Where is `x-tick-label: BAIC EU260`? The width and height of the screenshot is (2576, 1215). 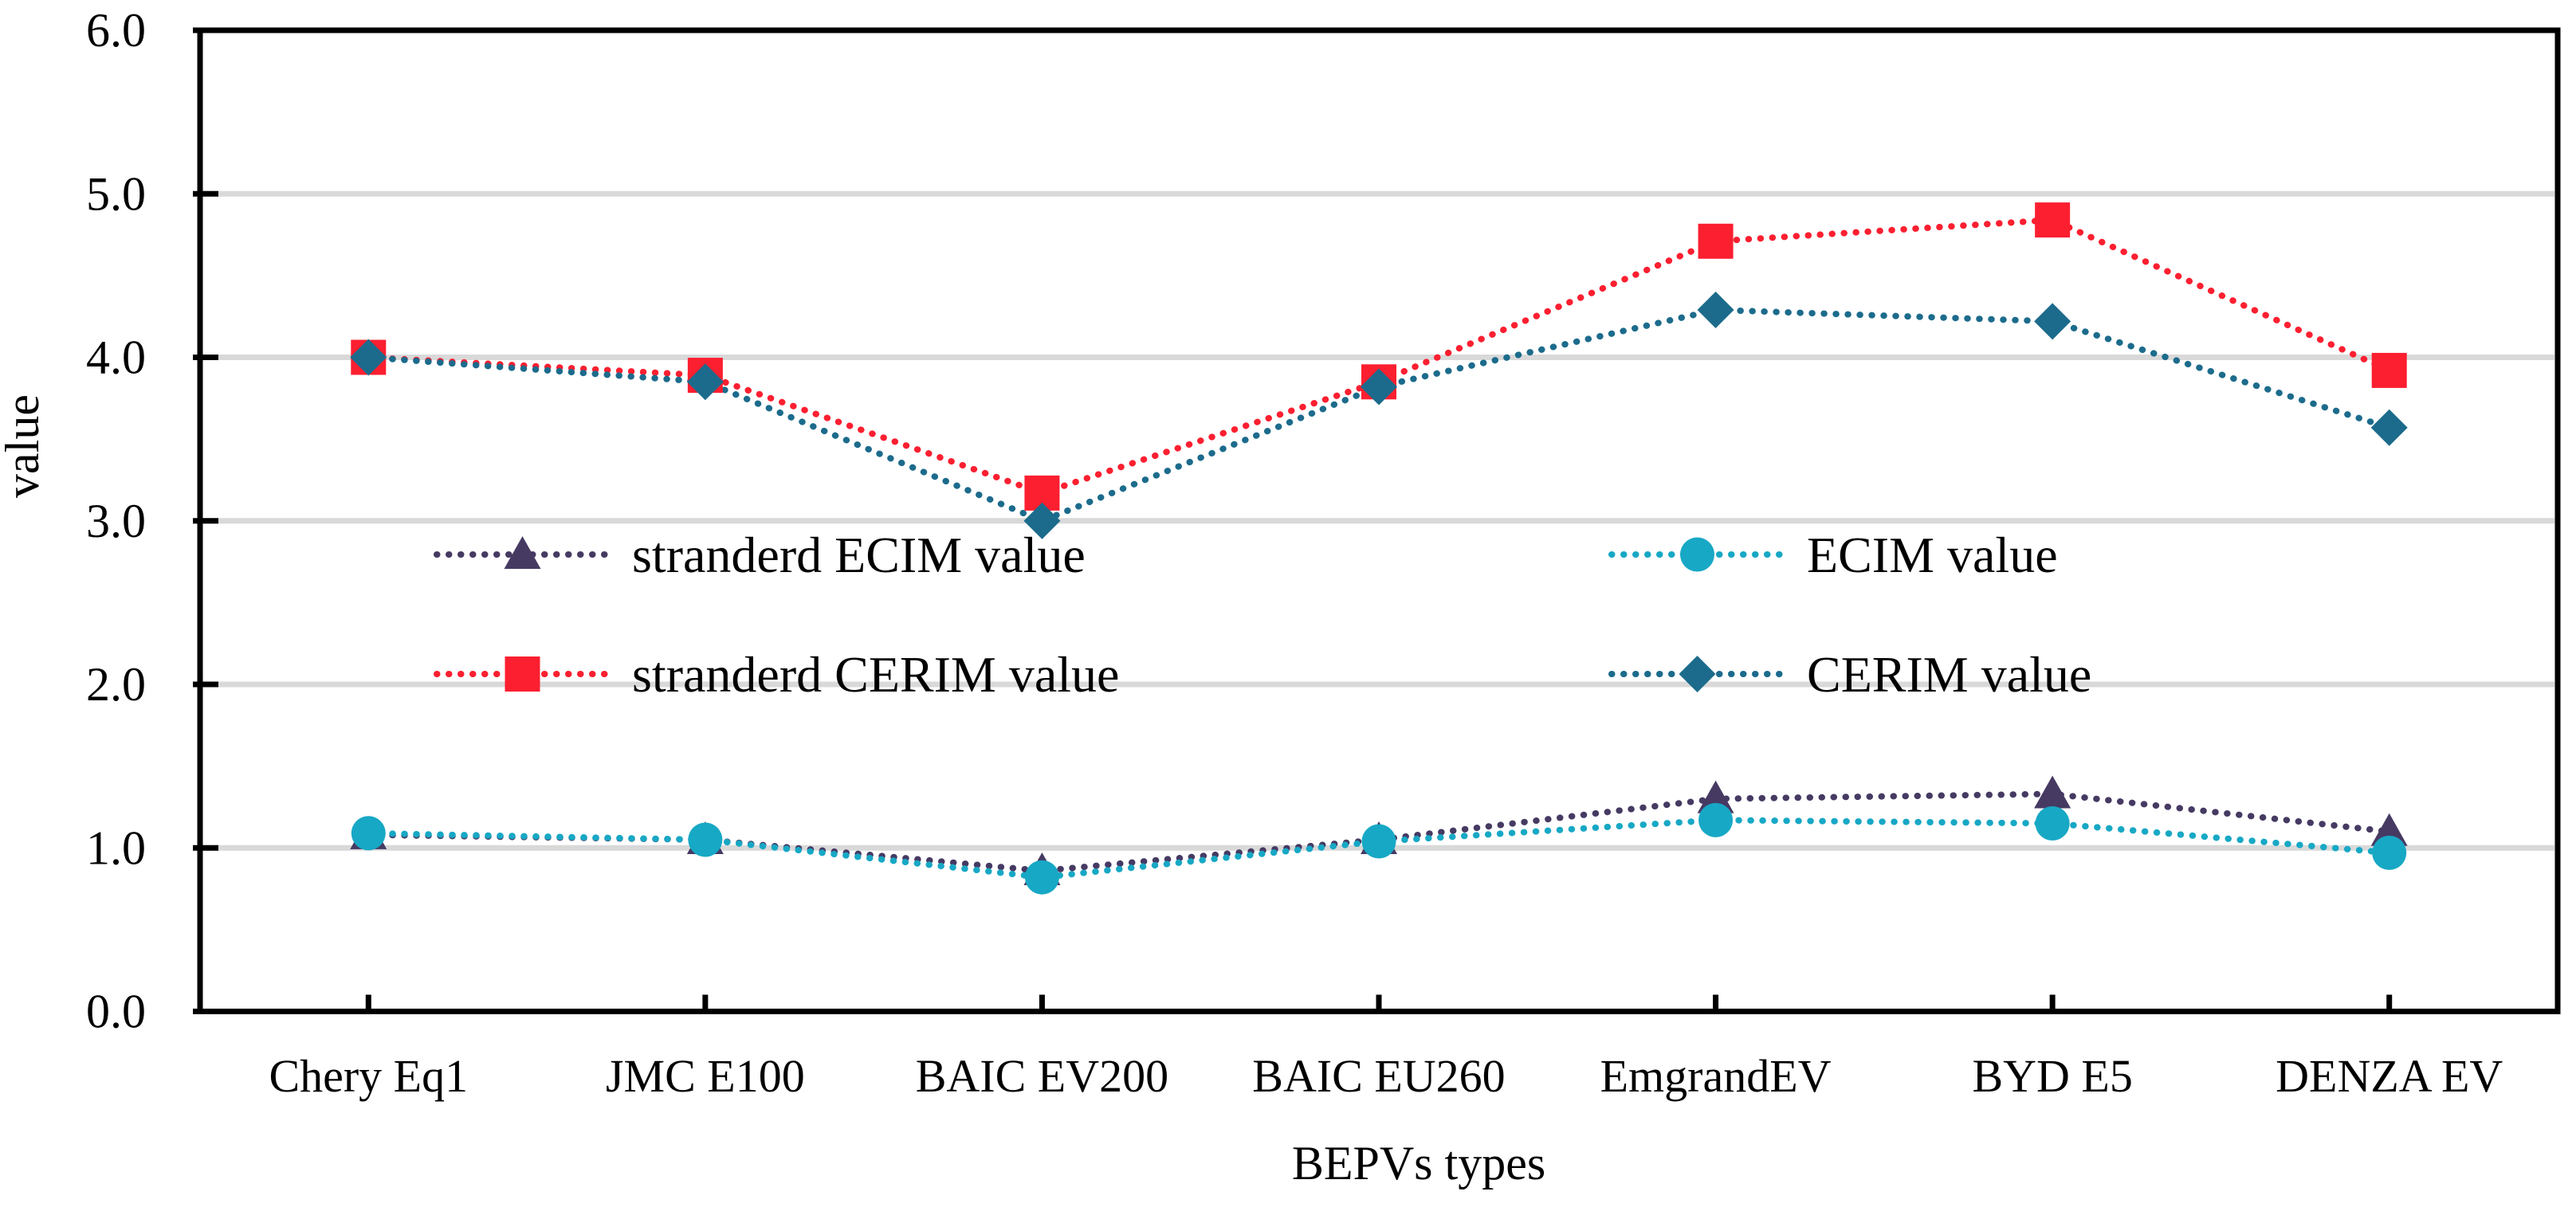 x-tick-label: BAIC EU260 is located at coordinates (1378, 1076).